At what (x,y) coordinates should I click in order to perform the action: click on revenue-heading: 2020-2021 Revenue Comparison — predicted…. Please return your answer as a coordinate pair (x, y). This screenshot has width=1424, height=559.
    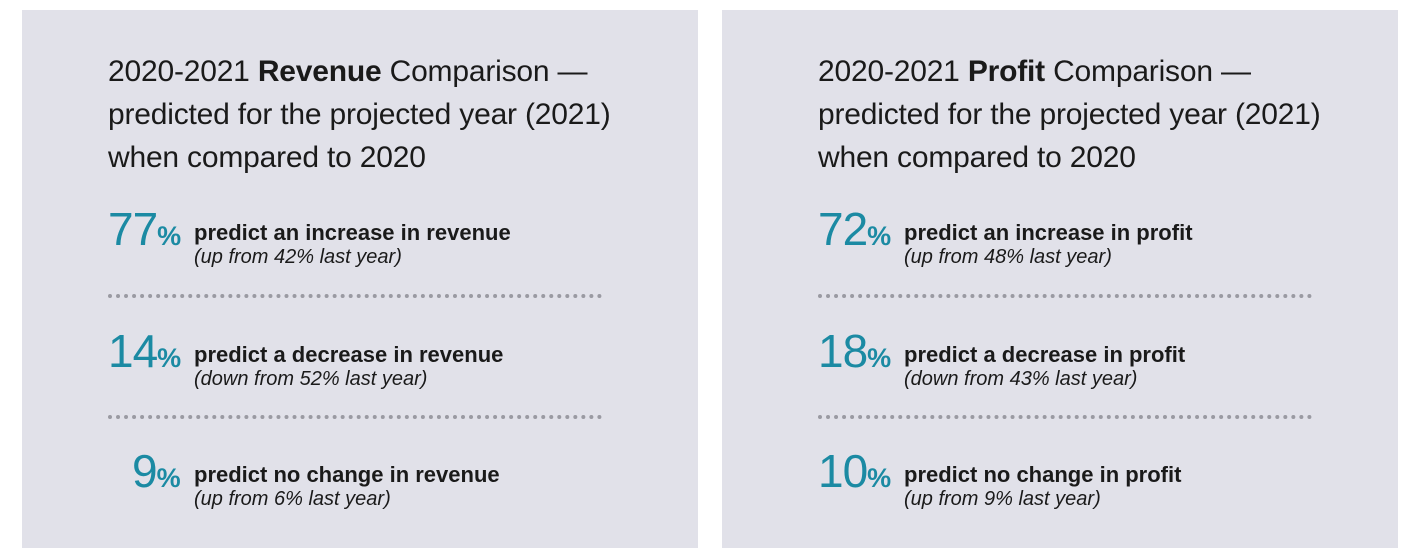
    Looking at the image, I should click on (388, 114).